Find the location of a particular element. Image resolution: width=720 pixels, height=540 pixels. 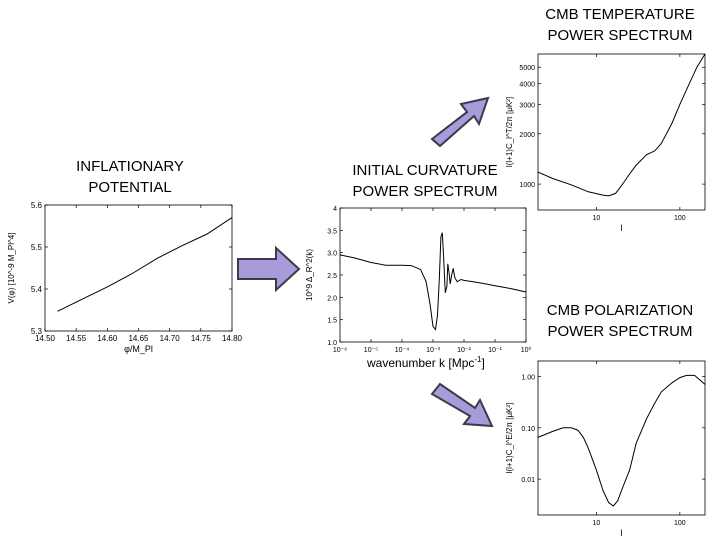

x-tick-label: 14.55 is located at coordinates (76, 338).